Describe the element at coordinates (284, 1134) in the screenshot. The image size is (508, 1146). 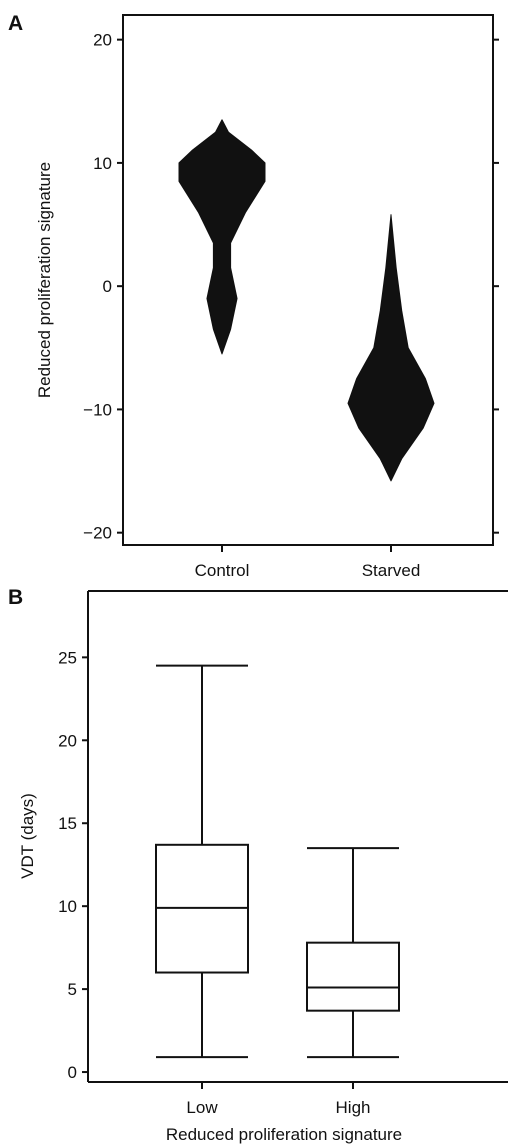
I see `panel-b-x-axis-title: Reduced proliferation signature` at that location.